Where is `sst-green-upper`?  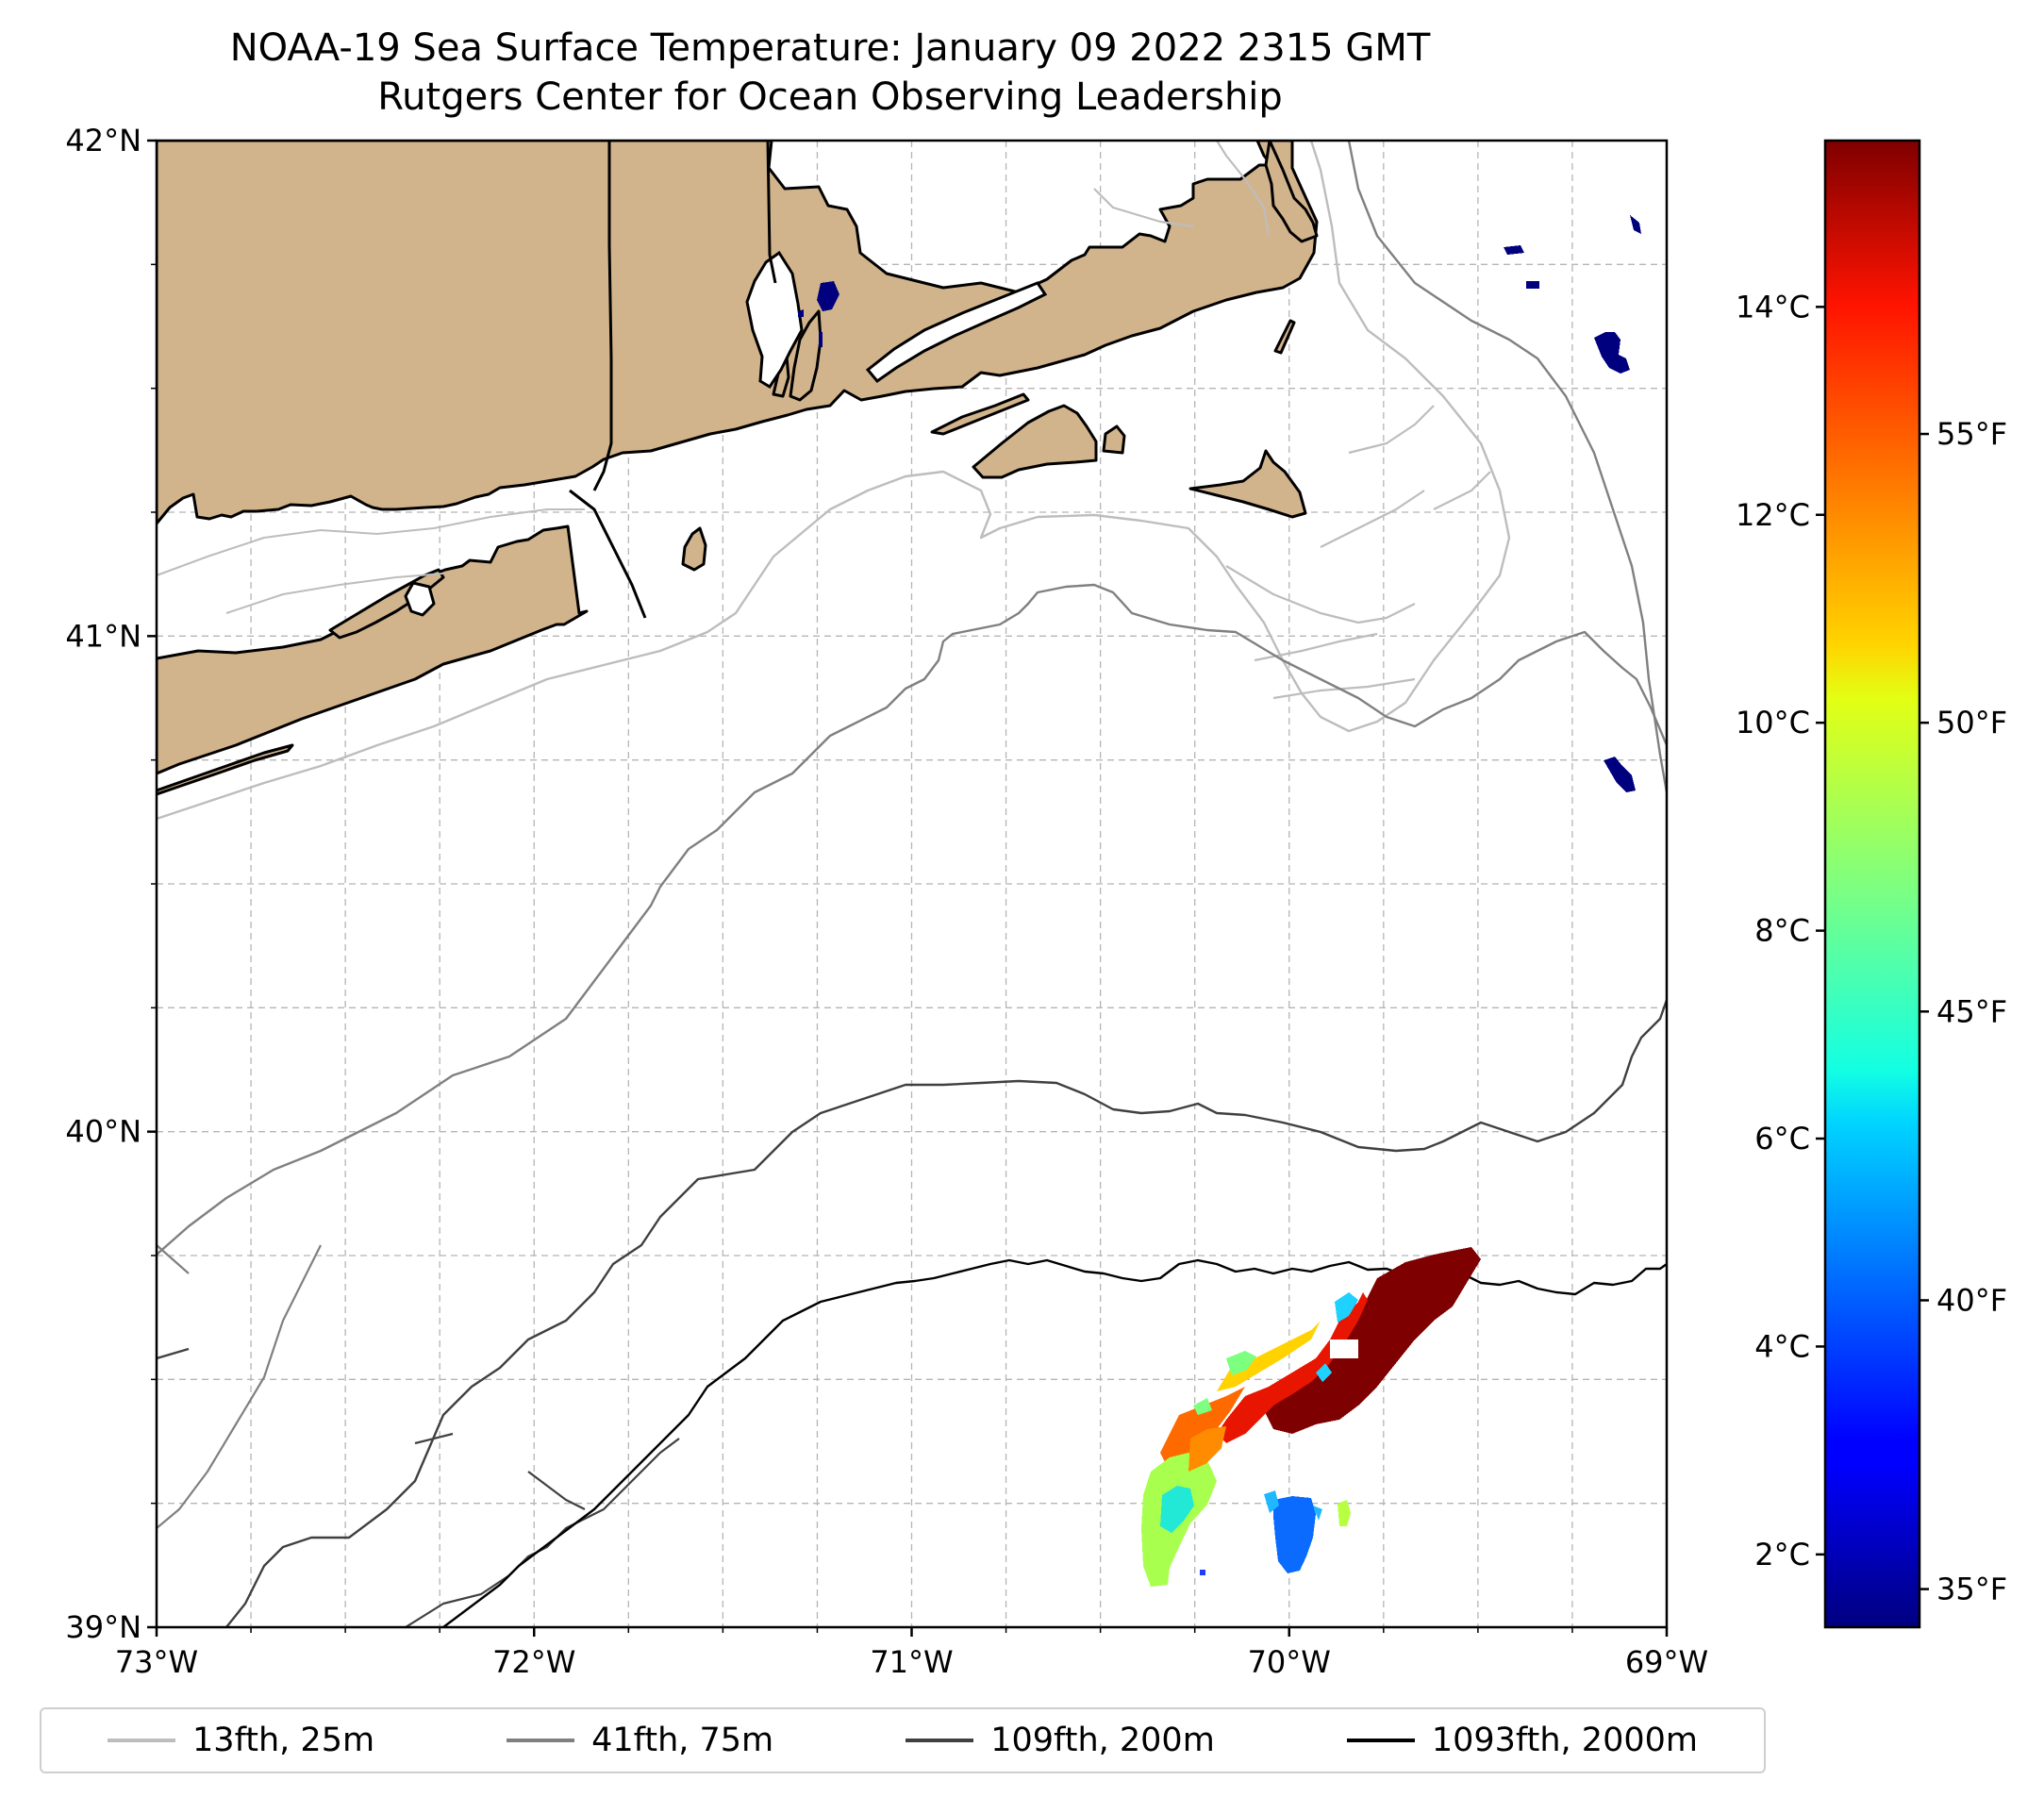
sst-green-upper is located at coordinates (1224, 1383).